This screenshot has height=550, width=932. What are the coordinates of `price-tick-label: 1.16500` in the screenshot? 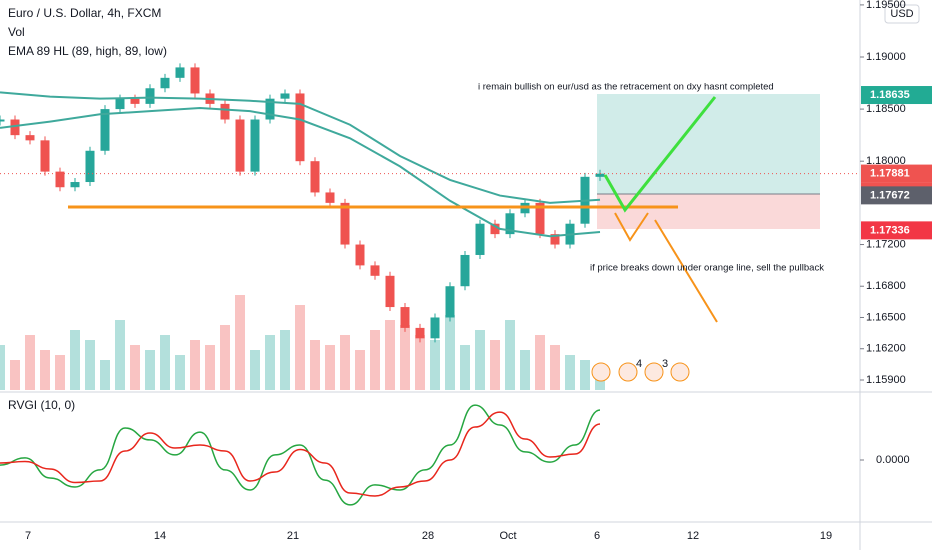 It's located at (886, 317).